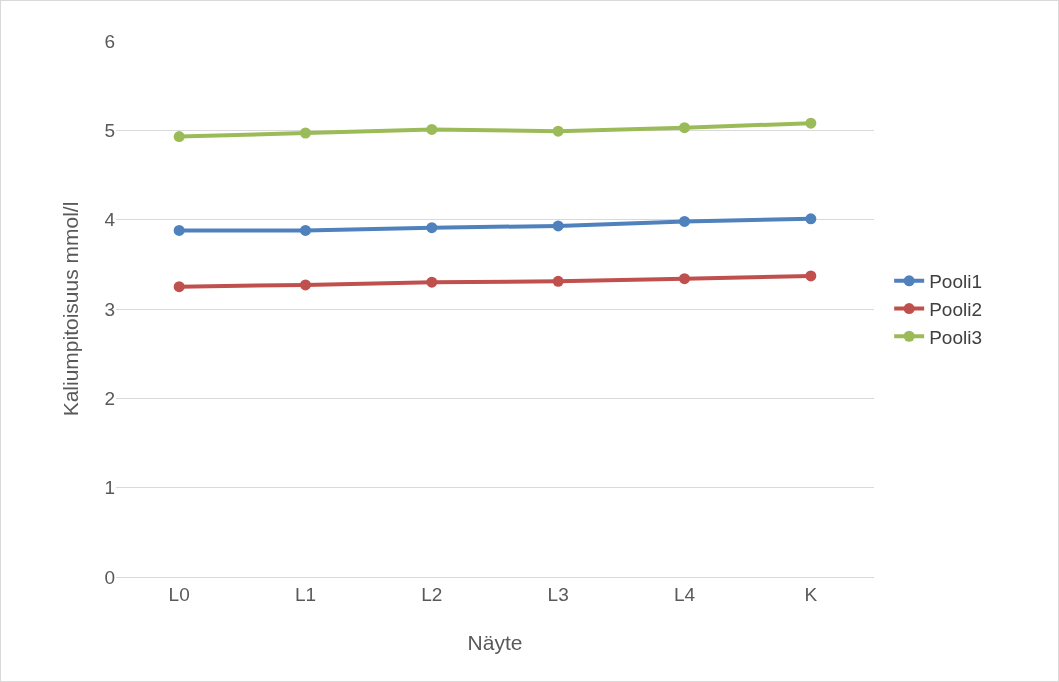  Describe the element at coordinates (955, 337) in the screenshot. I see `legend-label: Pooli3` at that location.